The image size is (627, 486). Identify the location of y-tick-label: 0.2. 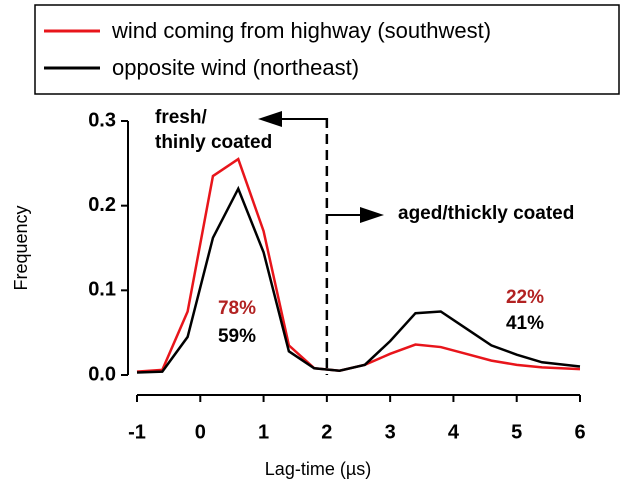
(102, 205).